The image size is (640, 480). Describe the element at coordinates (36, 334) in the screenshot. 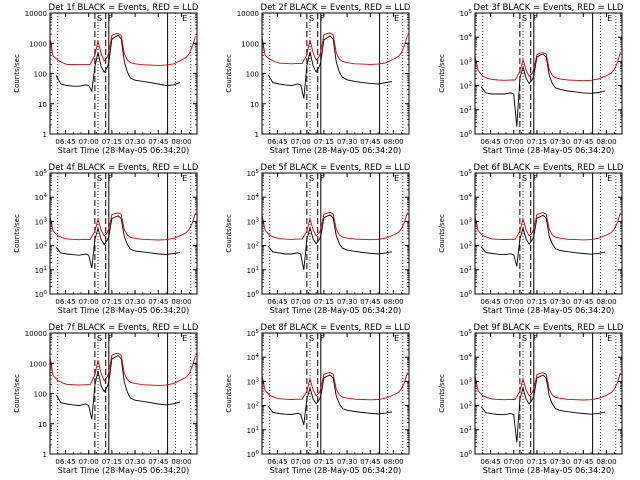

I see `y-tick-label: 10000` at that location.